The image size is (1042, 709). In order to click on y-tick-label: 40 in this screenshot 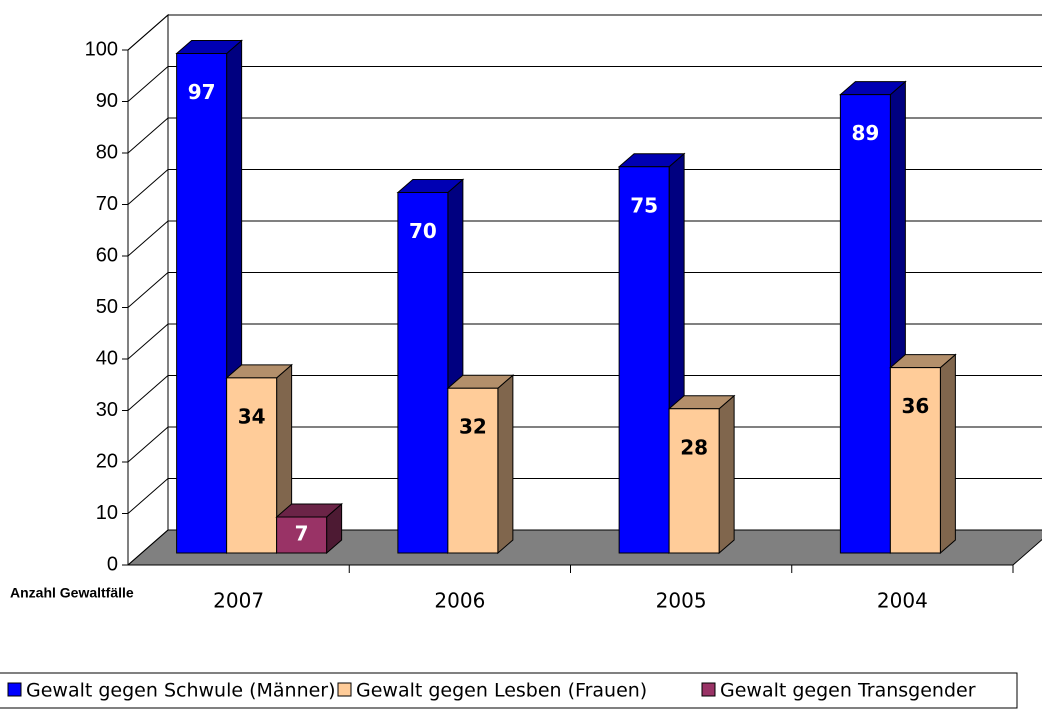, I will do `click(107, 358)`.